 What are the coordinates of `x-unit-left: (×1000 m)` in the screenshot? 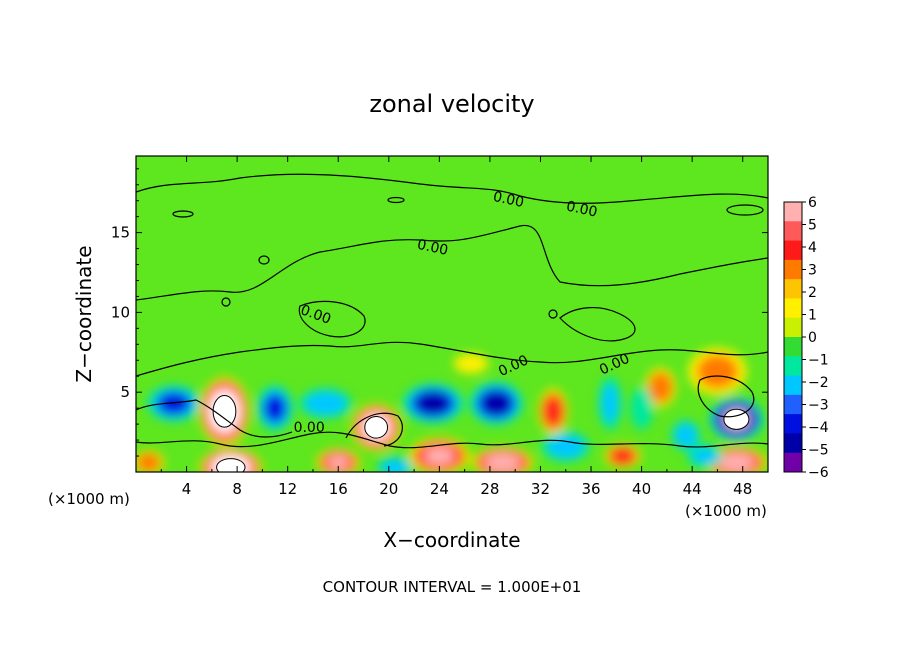 It's located at (89, 499).